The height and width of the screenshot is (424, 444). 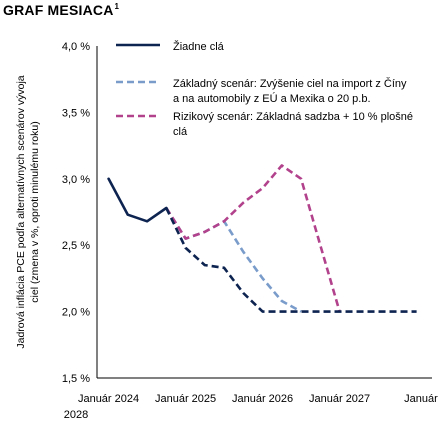 What do you see at coordinates (58, 10) in the screenshot?
I see `chart-title-text: GRAF MESIACA` at bounding box center [58, 10].